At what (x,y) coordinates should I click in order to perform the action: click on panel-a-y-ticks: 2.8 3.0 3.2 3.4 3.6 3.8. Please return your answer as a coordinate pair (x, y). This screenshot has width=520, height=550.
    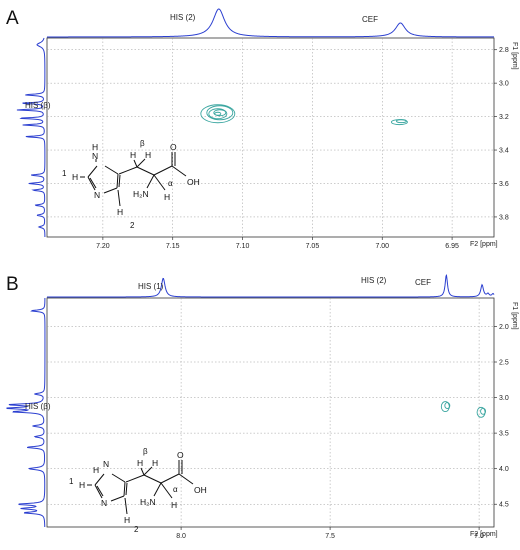
    Looking at the image, I should click on (501, 134).